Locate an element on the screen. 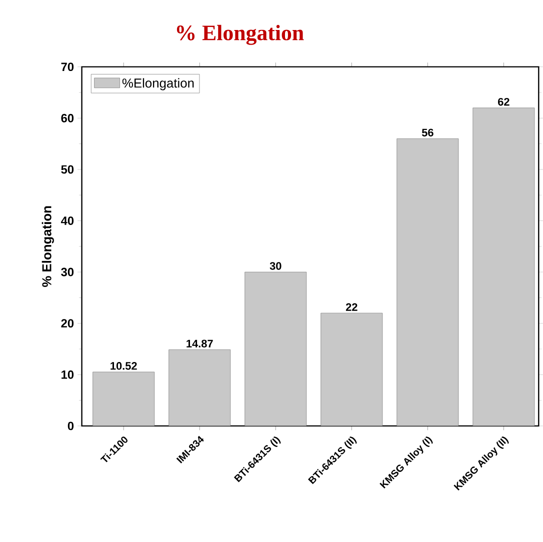  data-label: 10.52 is located at coordinates (123, 366).